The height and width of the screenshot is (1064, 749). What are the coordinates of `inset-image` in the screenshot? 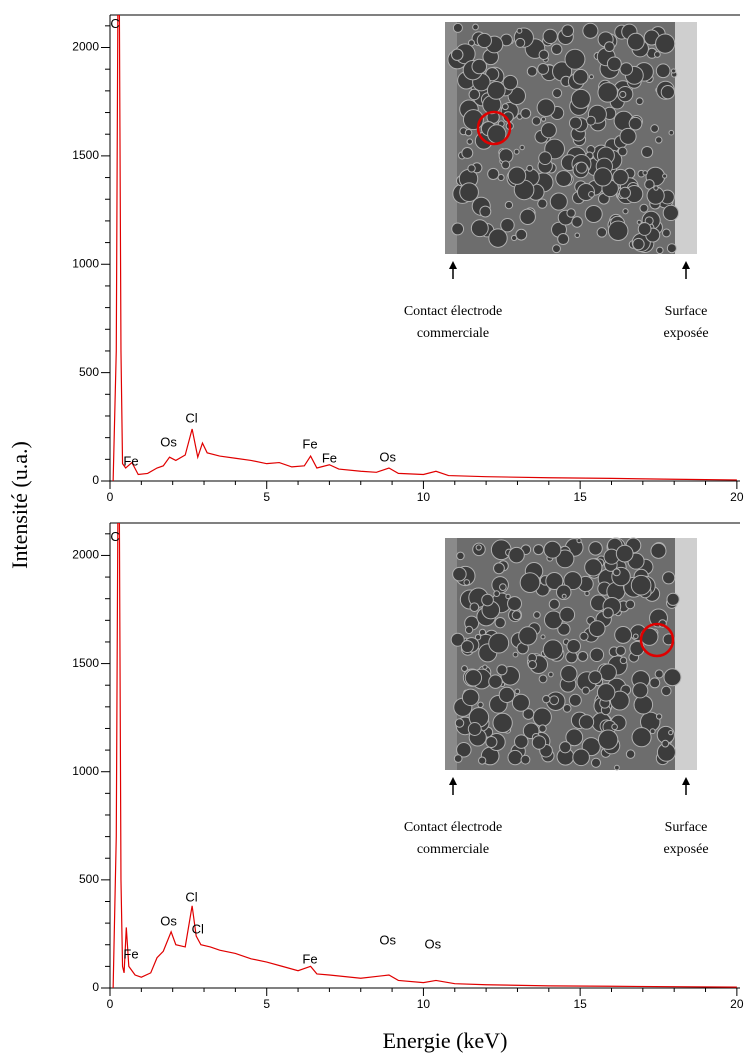 It's located at (571, 654).